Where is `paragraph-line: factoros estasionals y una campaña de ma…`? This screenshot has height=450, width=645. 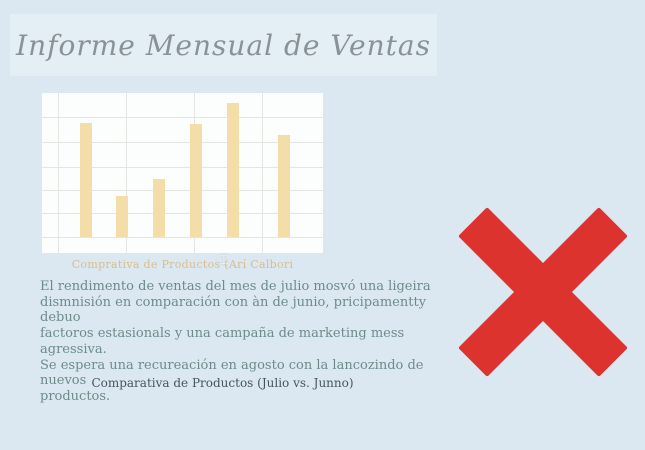 paragraph-line: factoros estasionals y una campaña de ma… is located at coordinates (222, 341).